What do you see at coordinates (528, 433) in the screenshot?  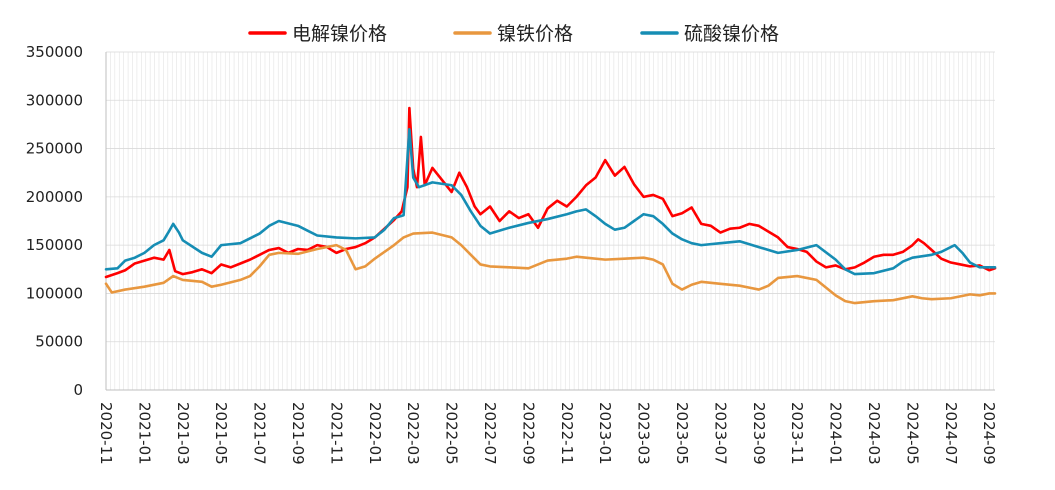 I see `x-tick-label: 2022-09` at bounding box center [528, 433].